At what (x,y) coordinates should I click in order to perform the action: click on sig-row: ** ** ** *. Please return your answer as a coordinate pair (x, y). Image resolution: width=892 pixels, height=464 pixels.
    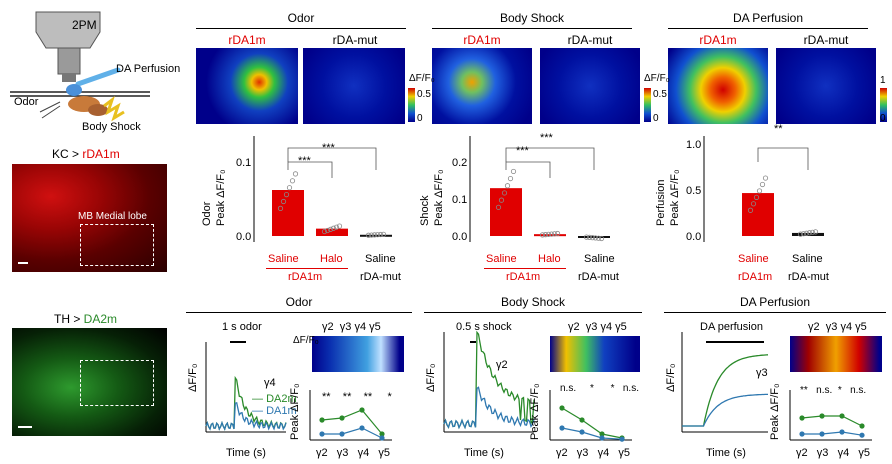
    Looking at the image, I should click on (357, 397).